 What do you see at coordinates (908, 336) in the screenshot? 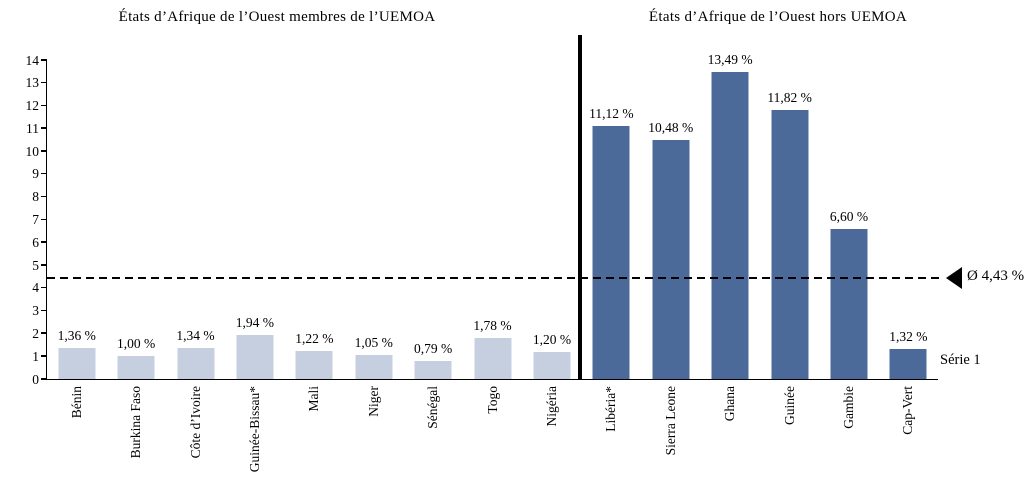
I see `bar-value-label: 1,32 %` at bounding box center [908, 336].